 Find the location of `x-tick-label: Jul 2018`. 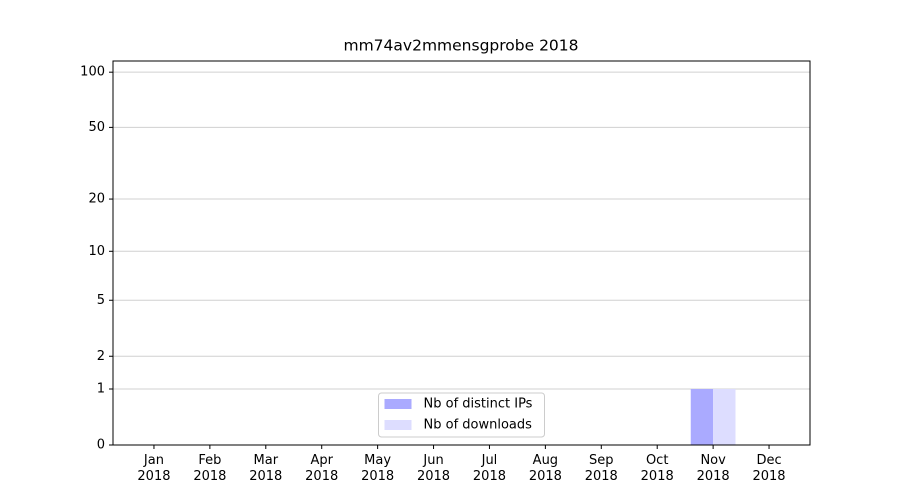

x-tick-label: Jul 2018 is located at coordinates (489, 468).